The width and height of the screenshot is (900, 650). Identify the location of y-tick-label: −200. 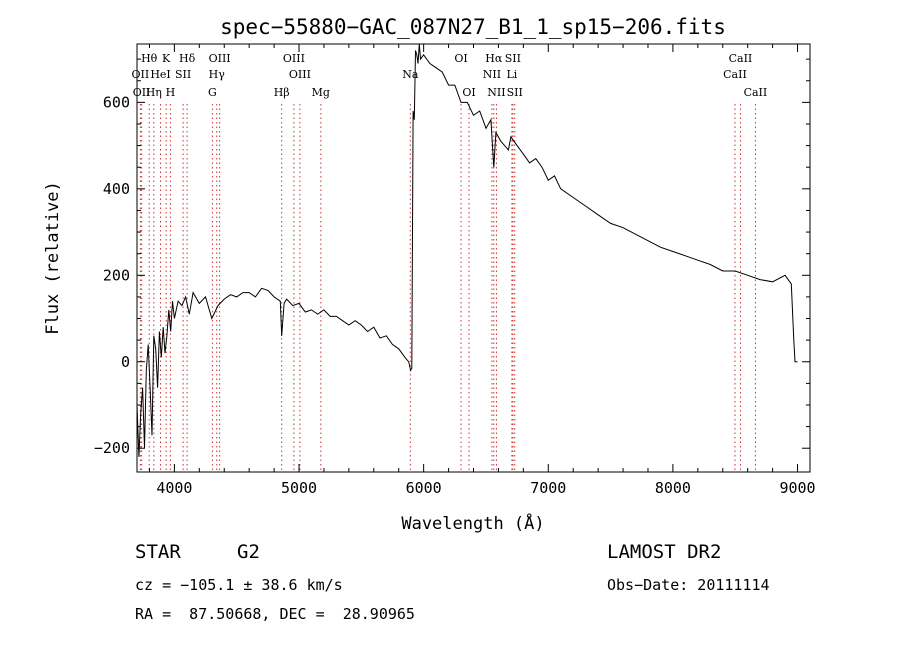
(112, 448).